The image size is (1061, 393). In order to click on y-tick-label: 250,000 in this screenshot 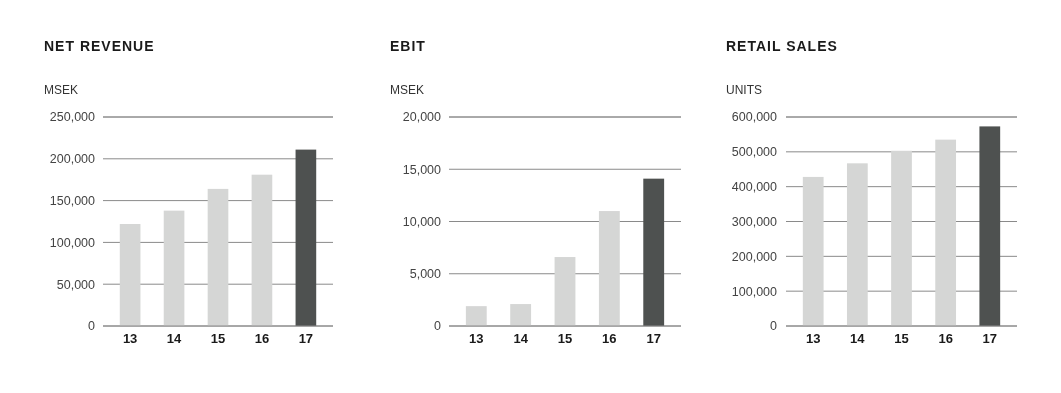, I will do `click(72, 117)`.